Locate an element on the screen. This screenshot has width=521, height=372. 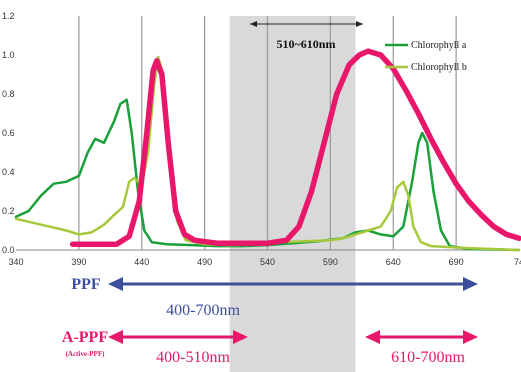
band-label: 510~610nm is located at coordinates (306, 44).